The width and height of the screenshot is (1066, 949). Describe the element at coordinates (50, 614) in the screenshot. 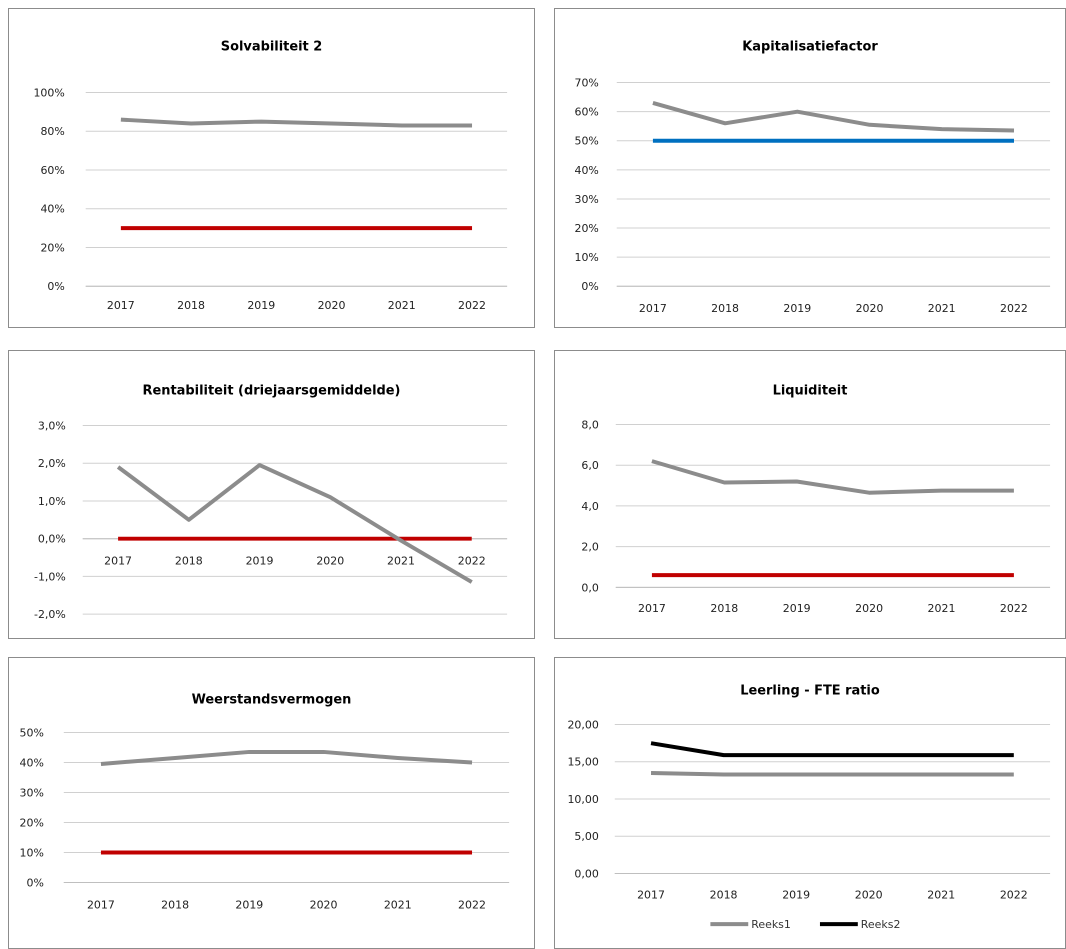

I see `y-tick-label: -2,0%` at that location.